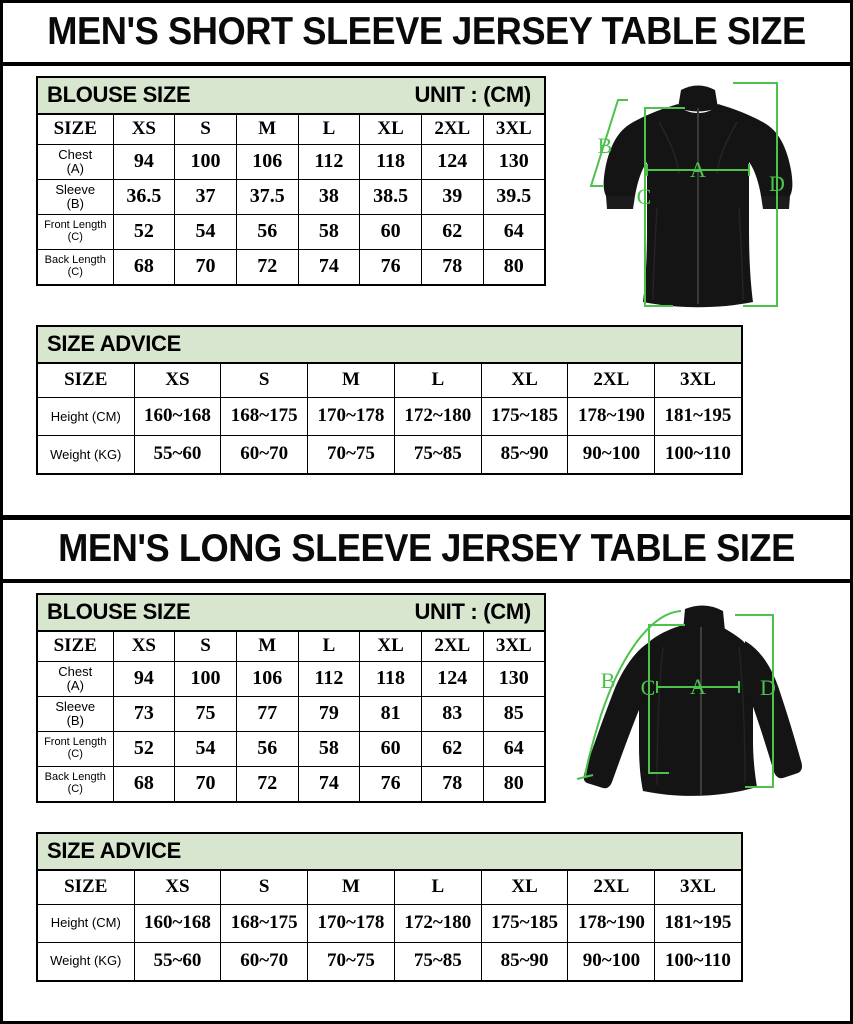 The height and width of the screenshot is (1024, 853). I want to click on measurement-markers-long-sleeve, so click(675, 698).